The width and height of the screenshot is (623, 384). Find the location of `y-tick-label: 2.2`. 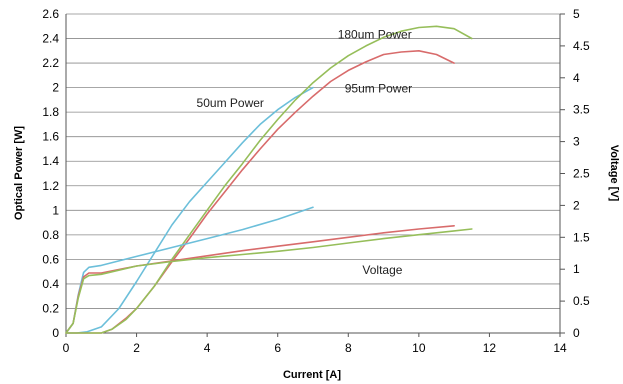

y-tick-label: 2.2 is located at coordinates (50, 63).